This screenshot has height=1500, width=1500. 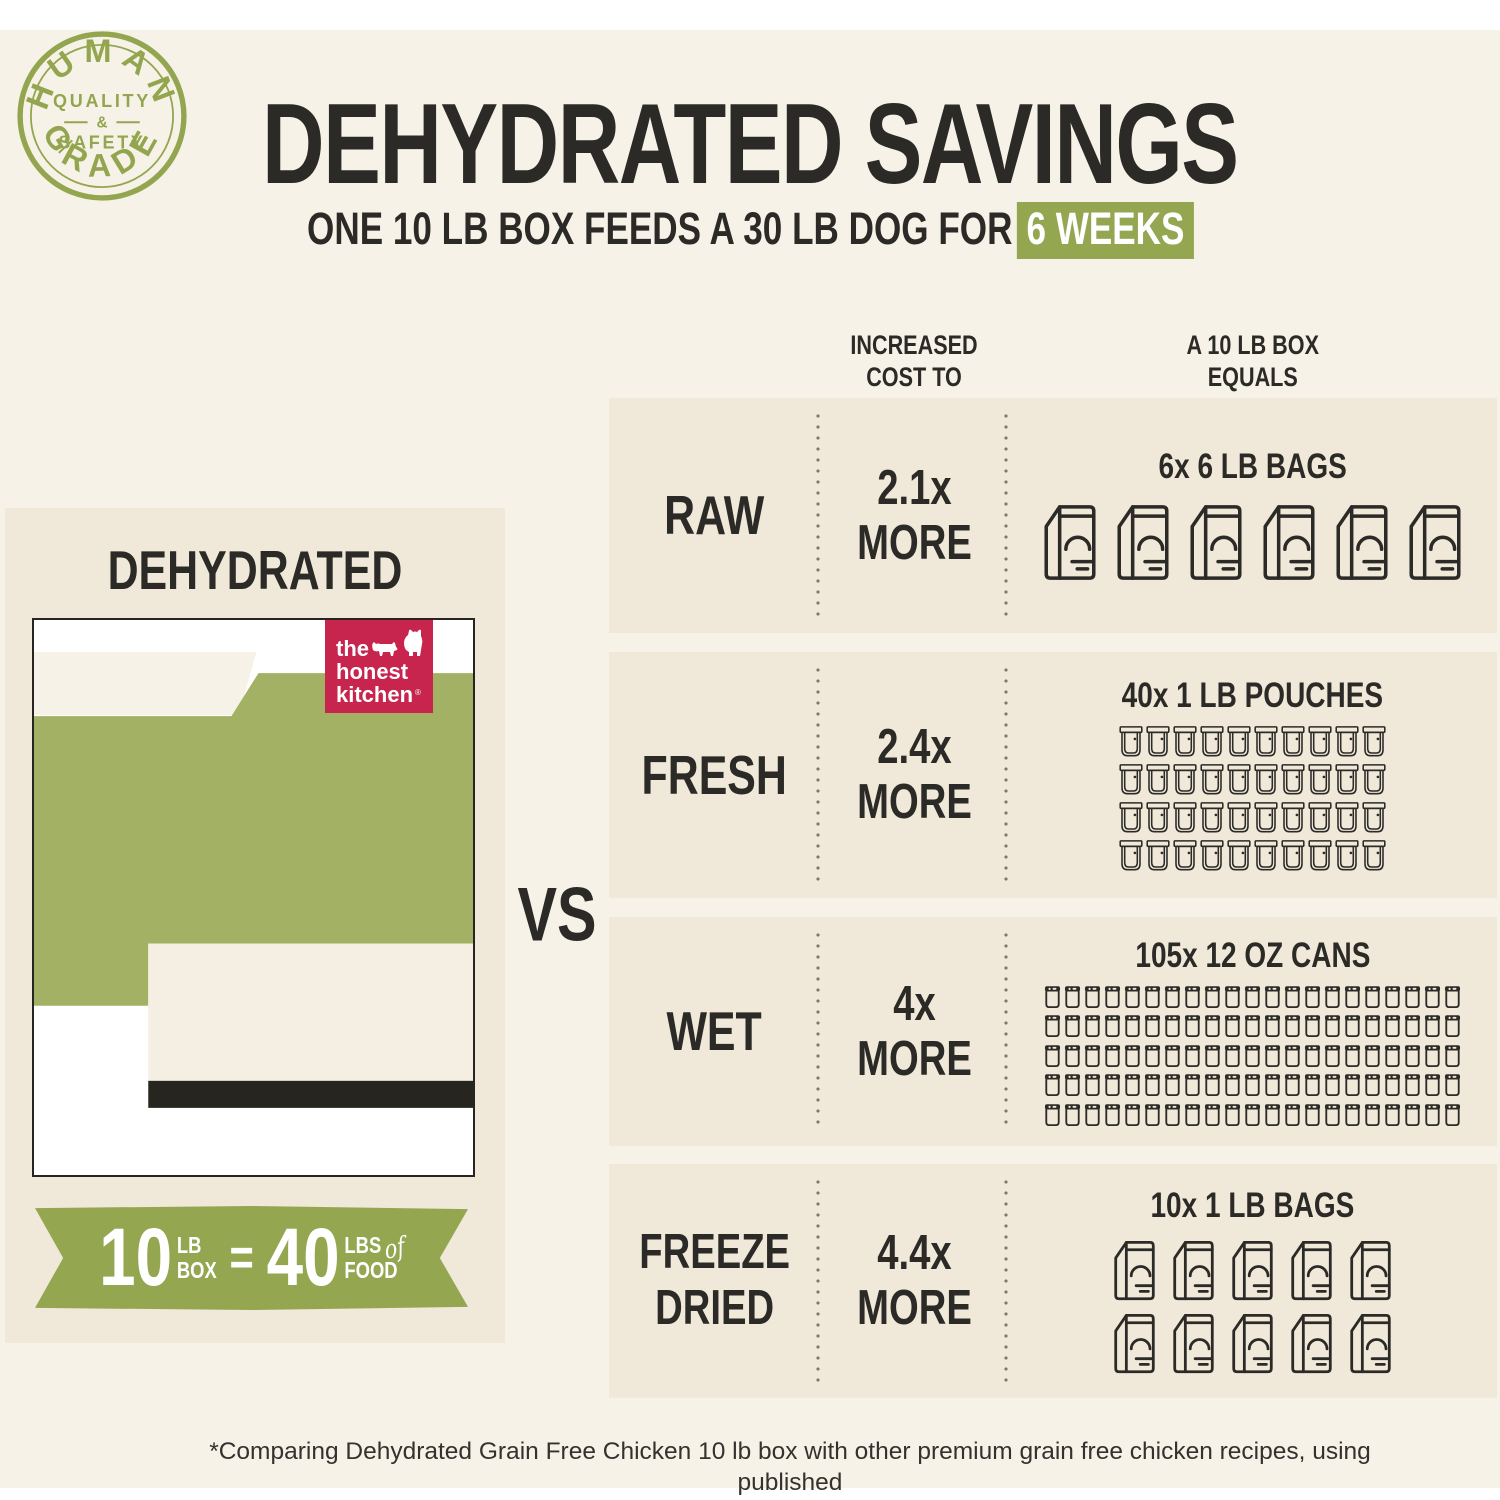 What do you see at coordinates (714, 775) in the screenshot?
I see `row-label-cell: FRESH` at bounding box center [714, 775].